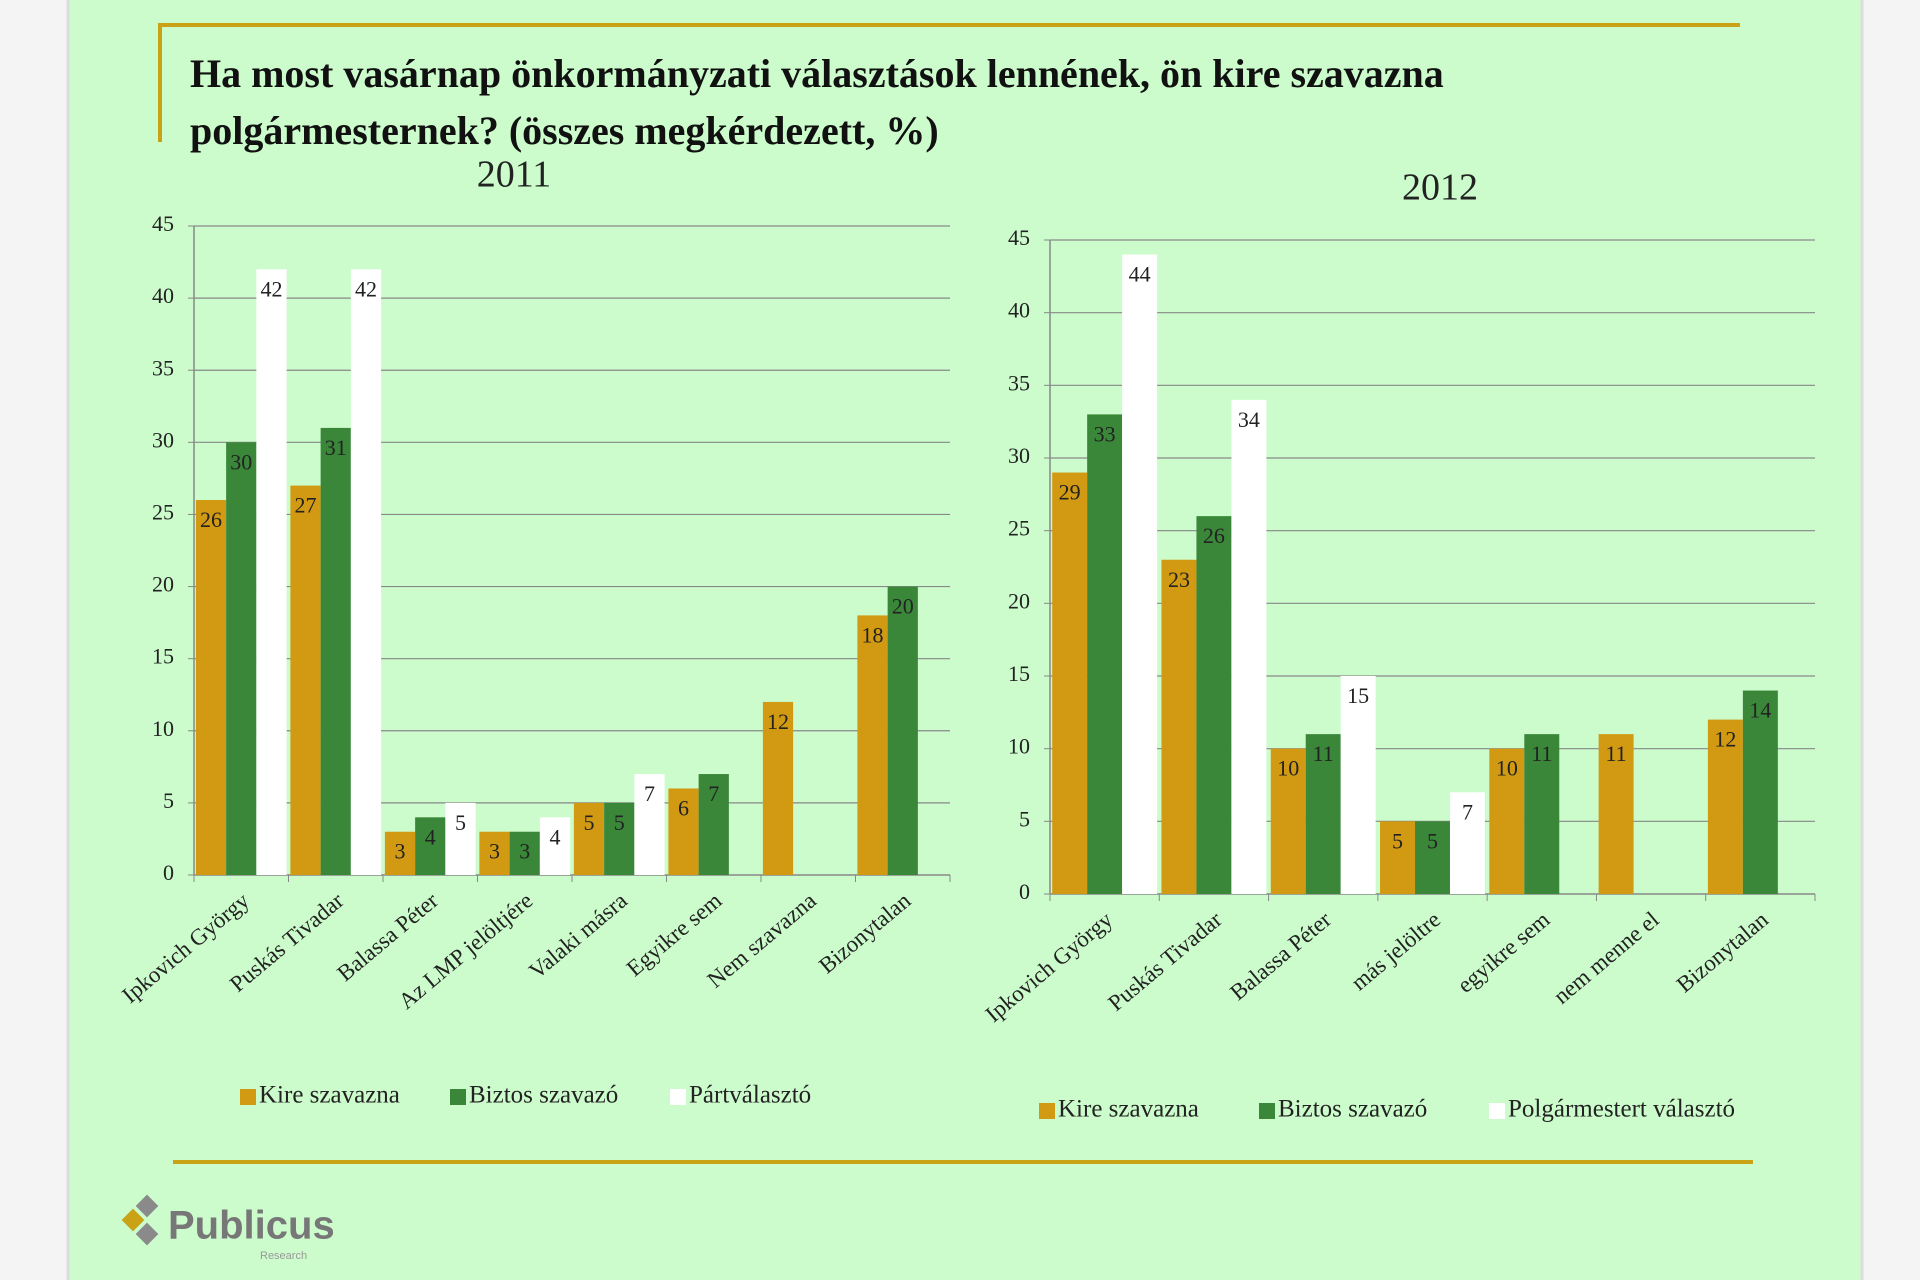  I want to click on data-label: 4, so click(430, 836).